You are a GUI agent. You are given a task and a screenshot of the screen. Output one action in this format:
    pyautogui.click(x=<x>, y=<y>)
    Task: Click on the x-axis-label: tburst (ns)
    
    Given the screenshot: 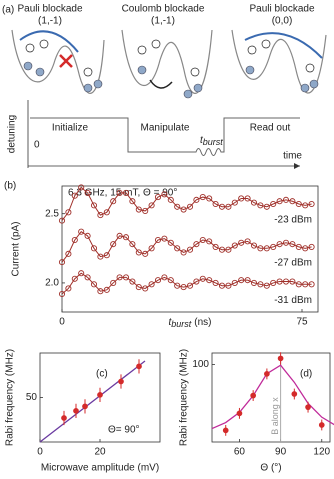 What is the action you would take?
    pyautogui.click(x=189, y=323)
    